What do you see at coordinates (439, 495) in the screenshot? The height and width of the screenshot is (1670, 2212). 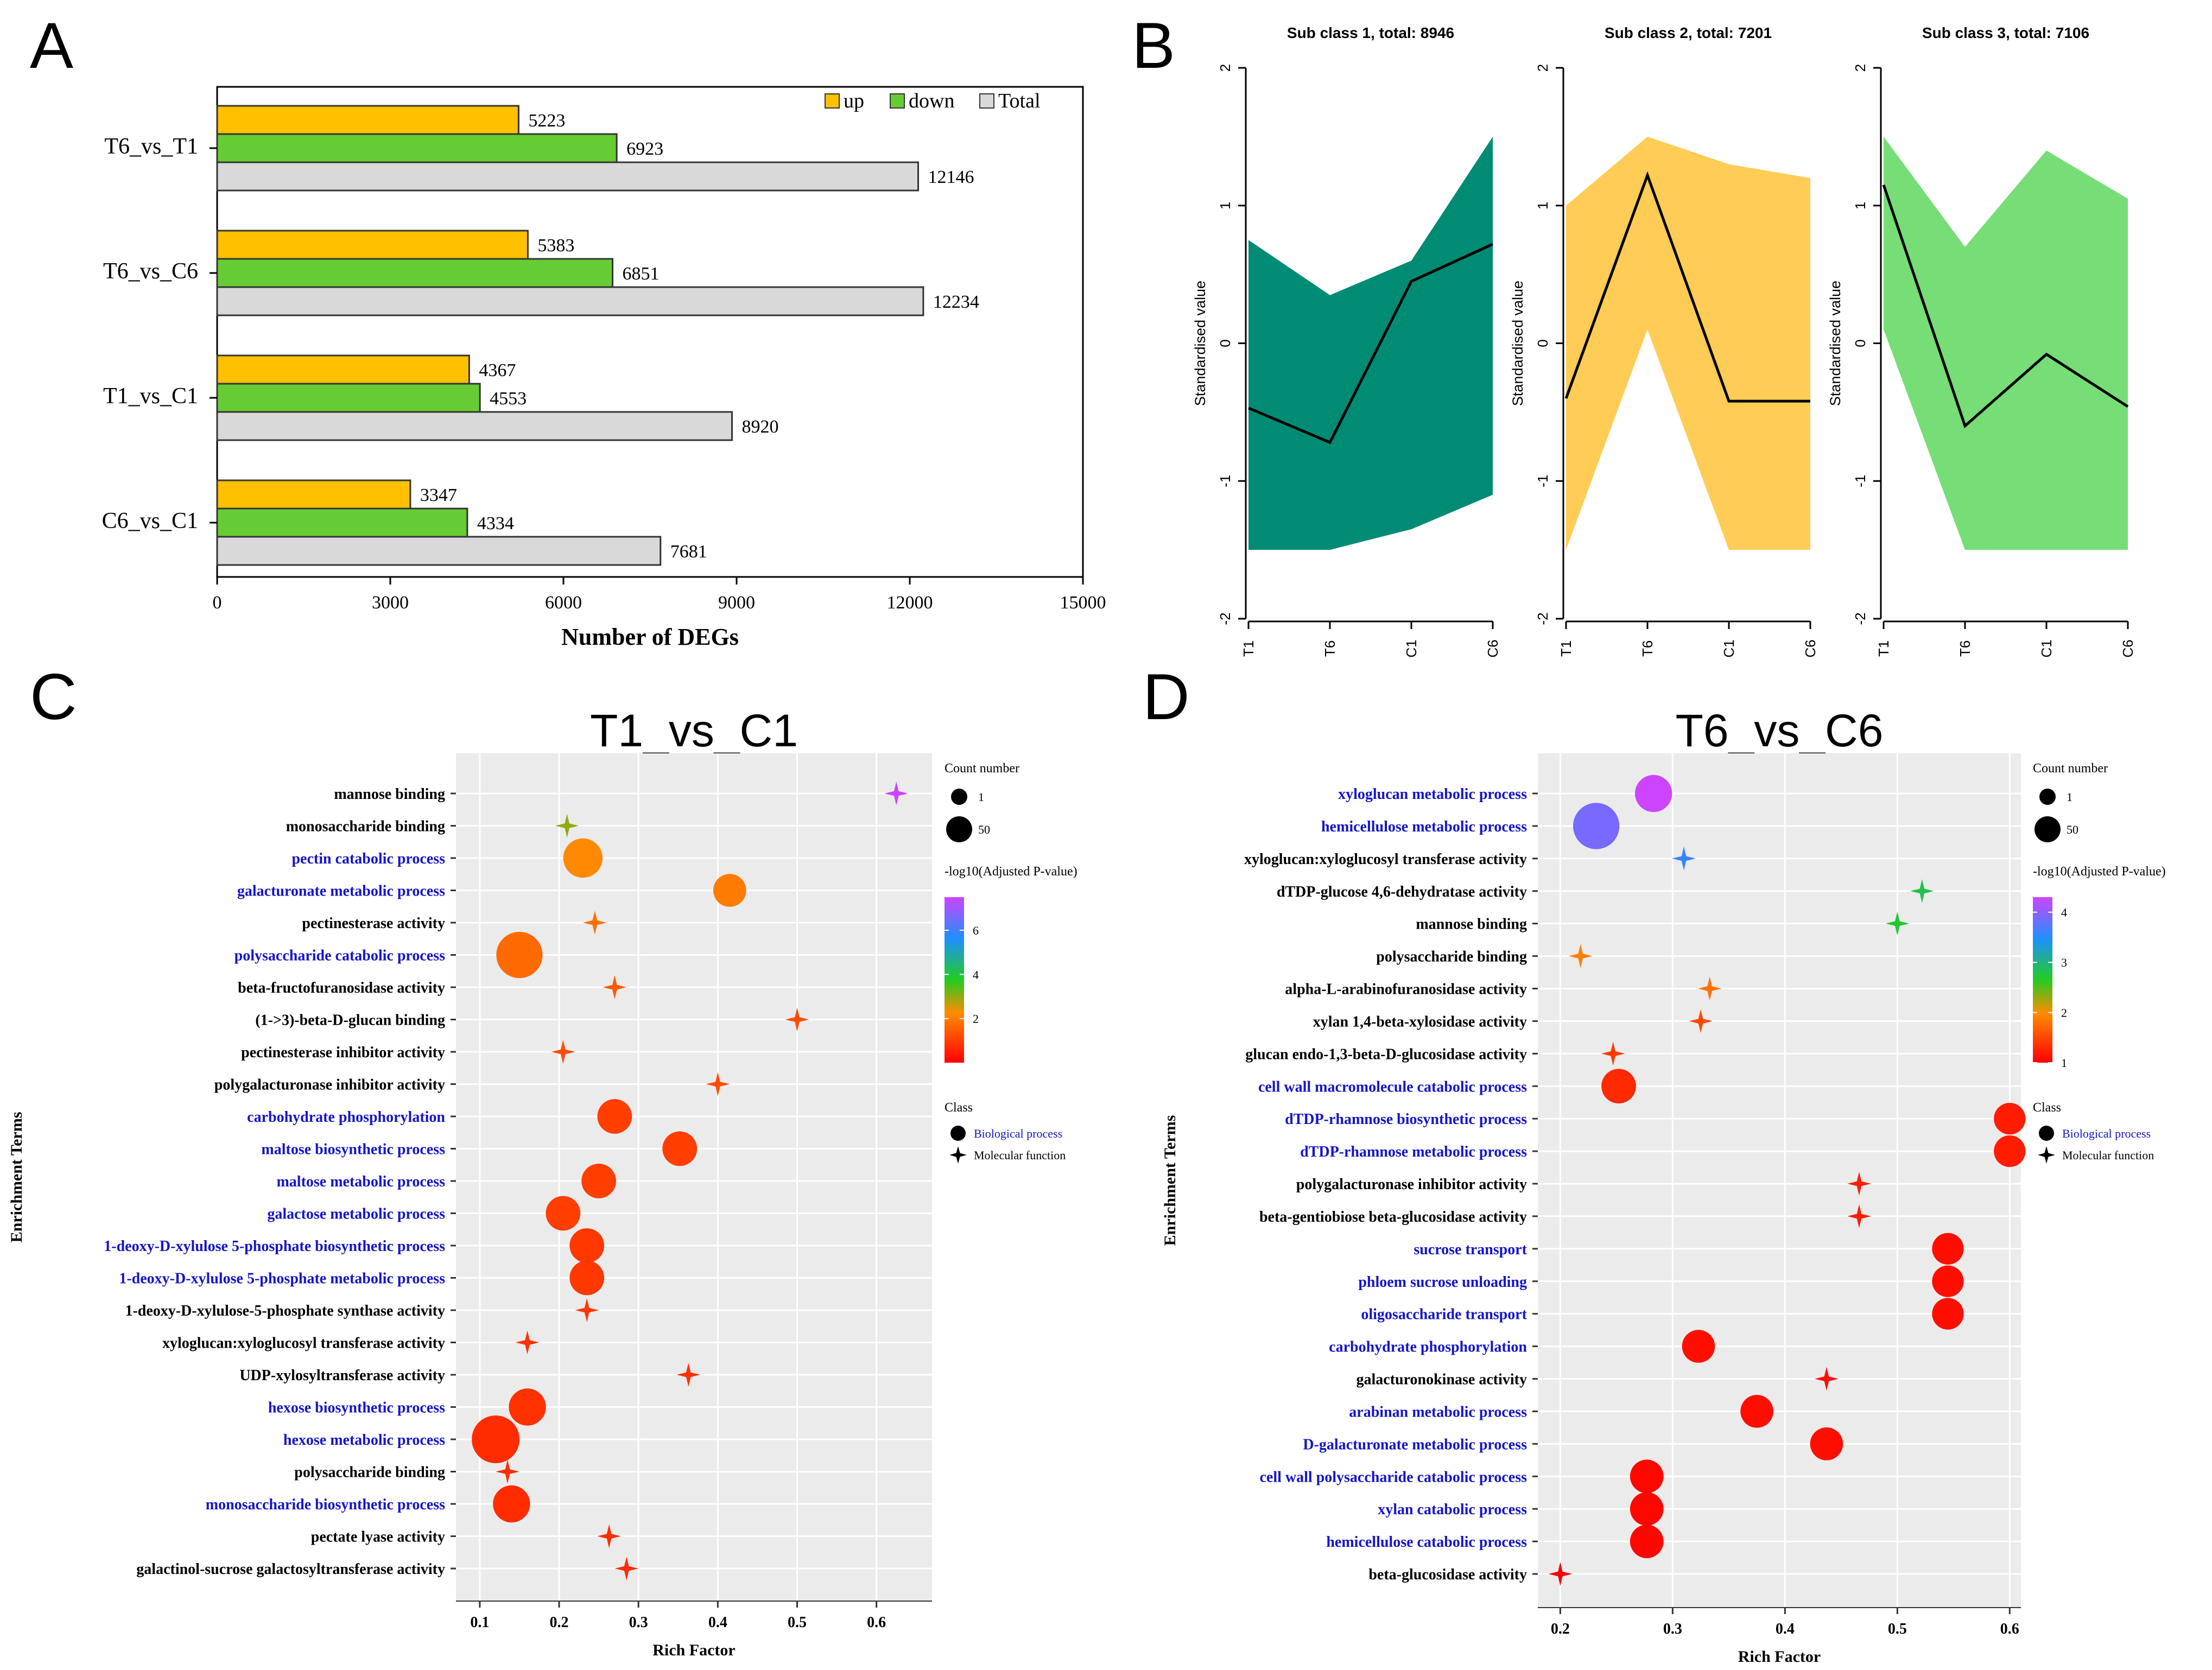 I see `bar-value-label: 3347` at bounding box center [439, 495].